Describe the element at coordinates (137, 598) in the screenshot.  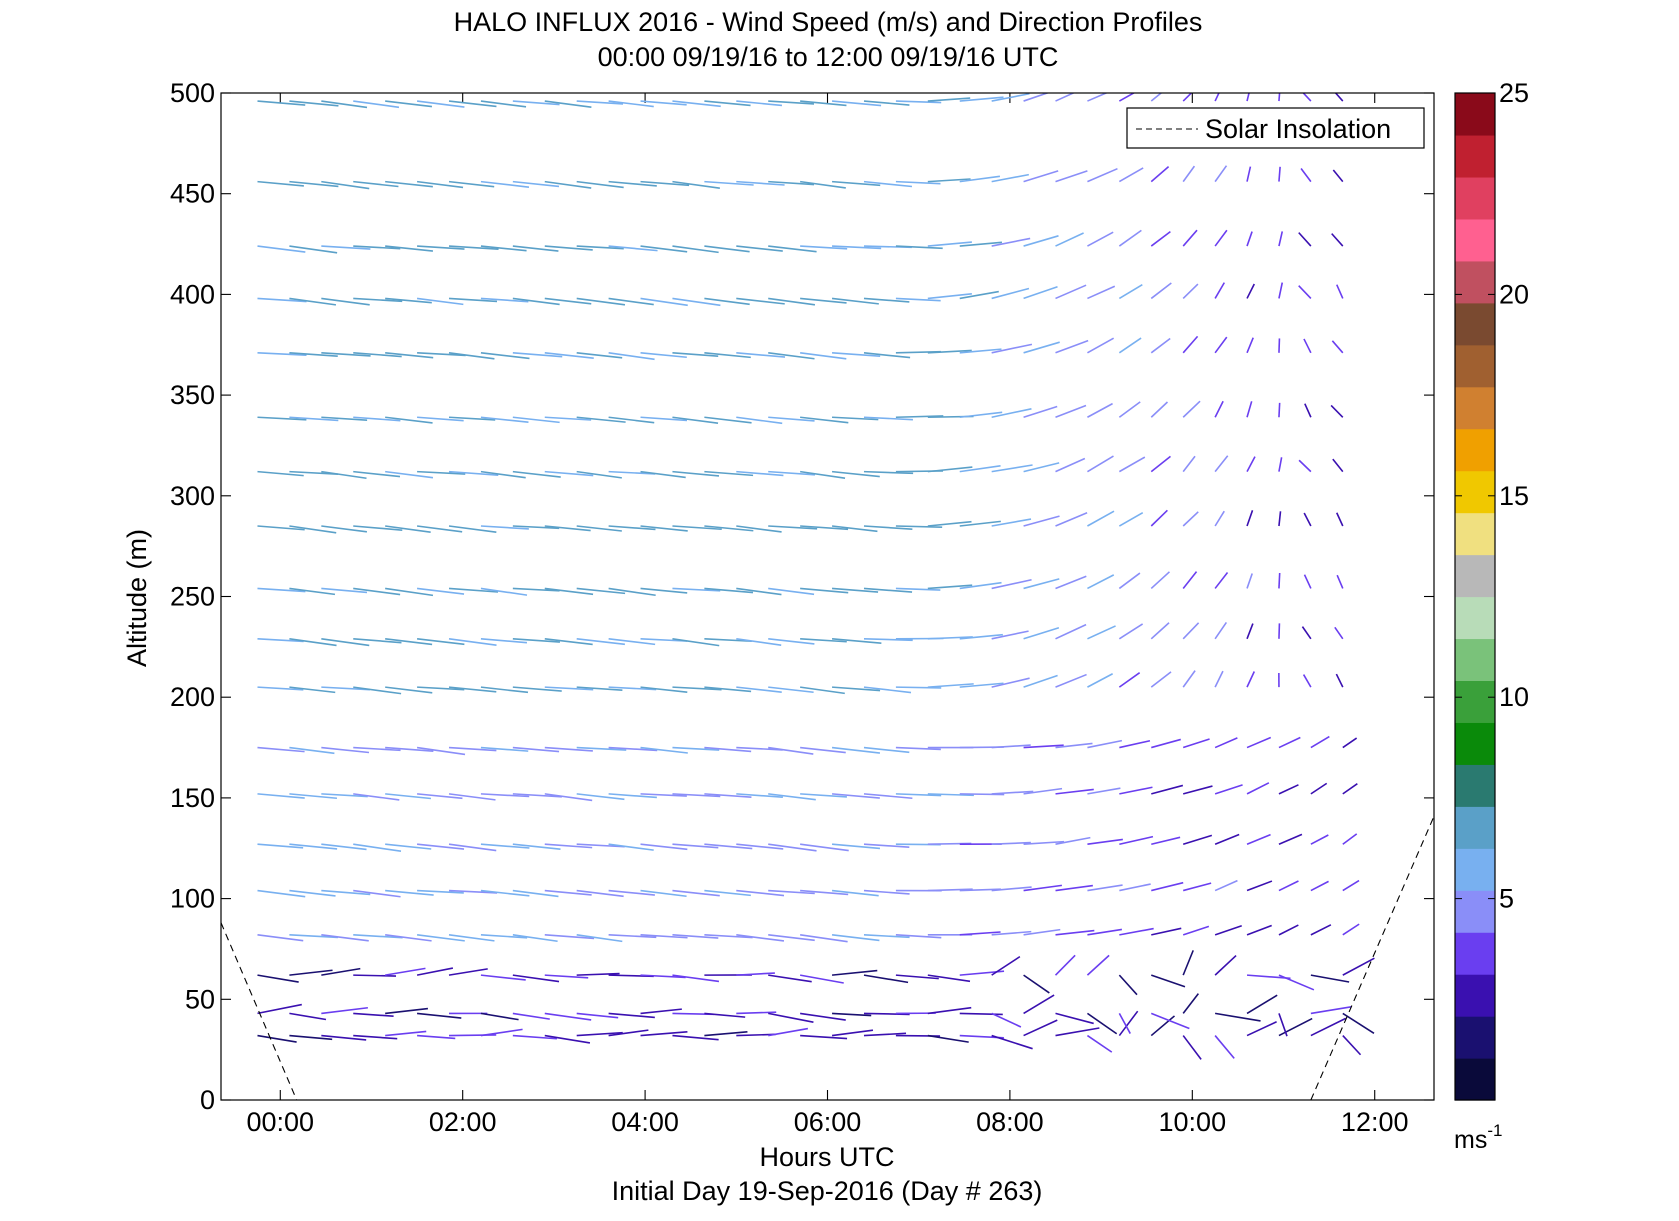
I see `y-axis-label: Altitude (m)` at that location.